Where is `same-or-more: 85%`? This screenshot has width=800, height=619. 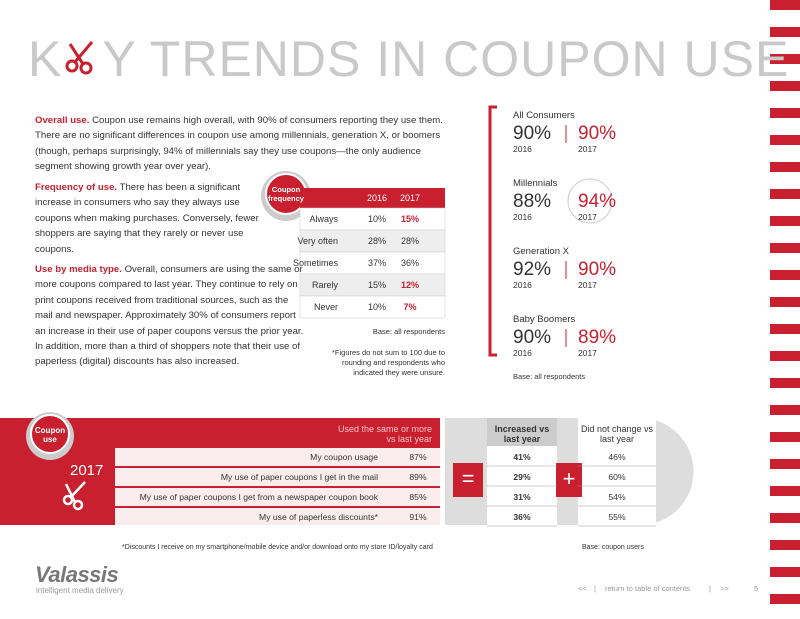 same-or-more: 85% is located at coordinates (418, 497).